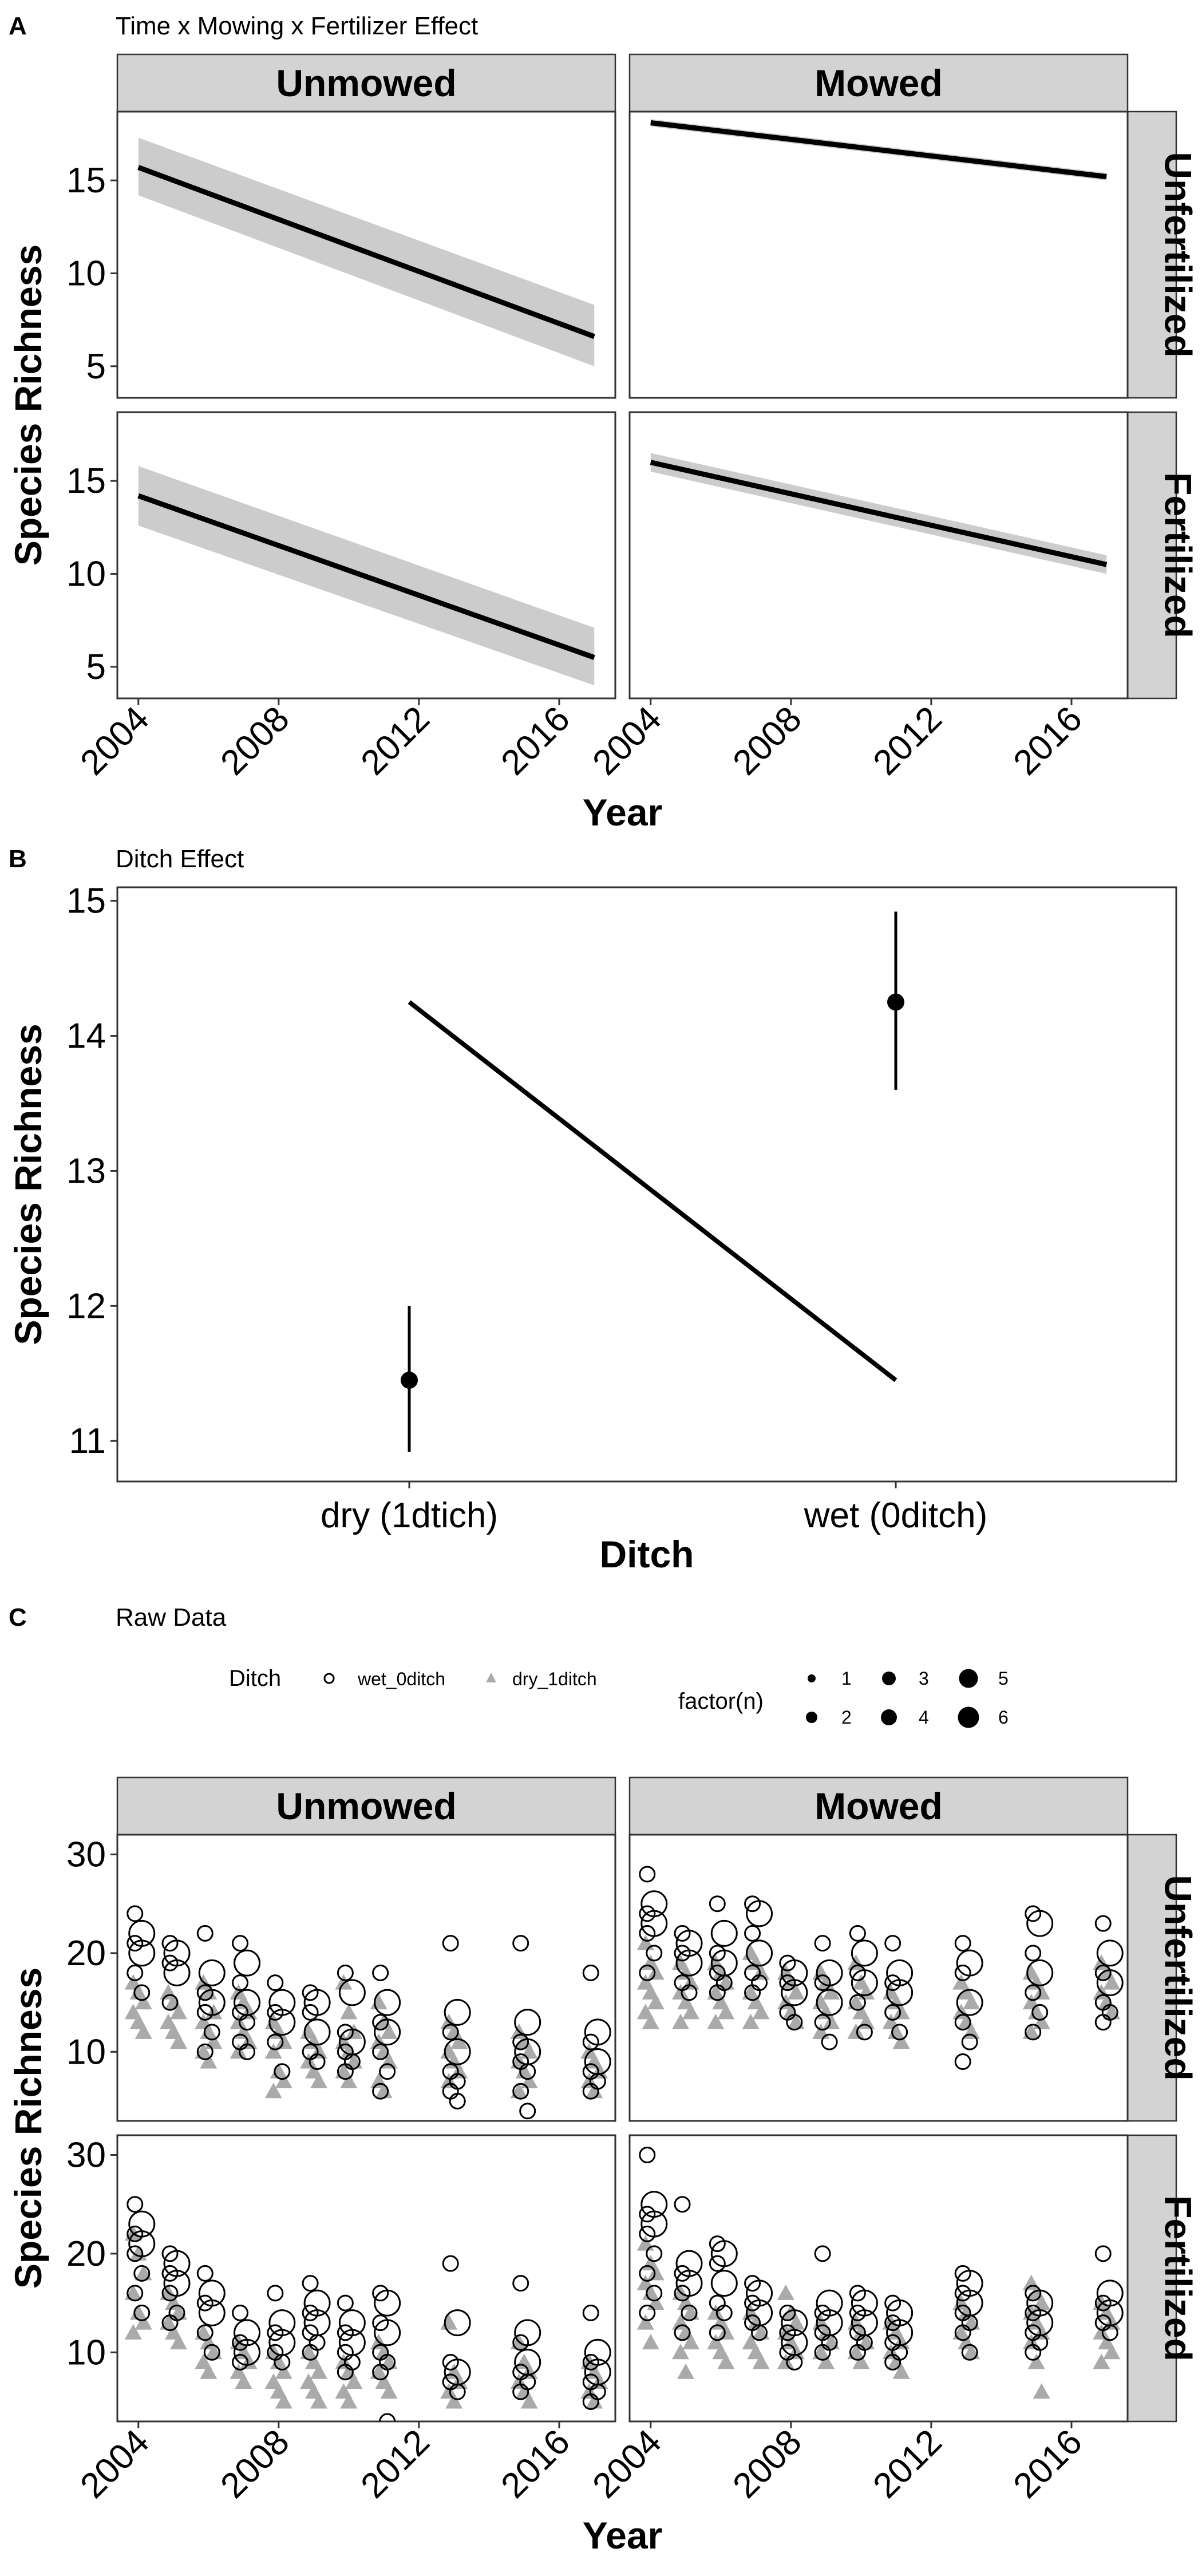  What do you see at coordinates (86, 1854) in the screenshot?
I see `panel-c-y-tick-label: 30` at bounding box center [86, 1854].